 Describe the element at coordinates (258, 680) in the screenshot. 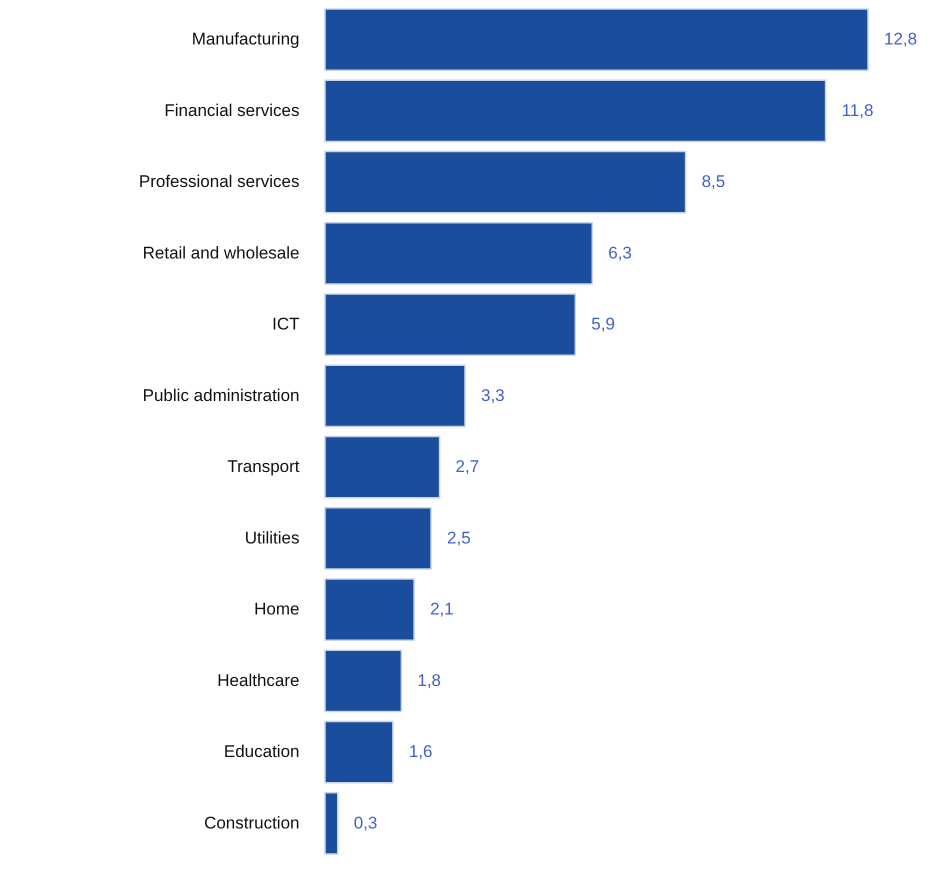

I see `y-tick-label: Healthcare` at that location.